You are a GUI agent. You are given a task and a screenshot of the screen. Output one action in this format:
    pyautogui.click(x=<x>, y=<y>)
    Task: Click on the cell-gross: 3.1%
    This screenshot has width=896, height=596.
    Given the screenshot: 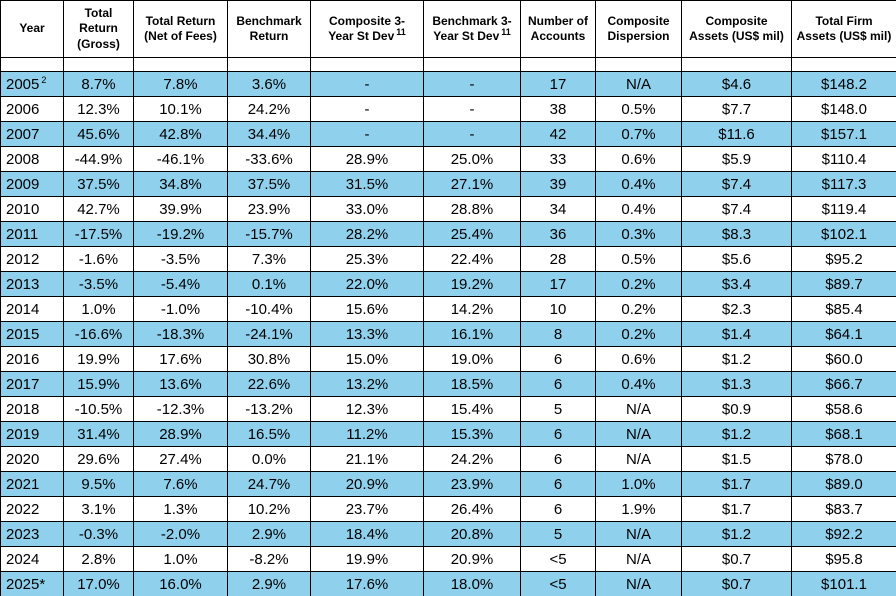 What is the action you would take?
    pyautogui.click(x=98, y=509)
    